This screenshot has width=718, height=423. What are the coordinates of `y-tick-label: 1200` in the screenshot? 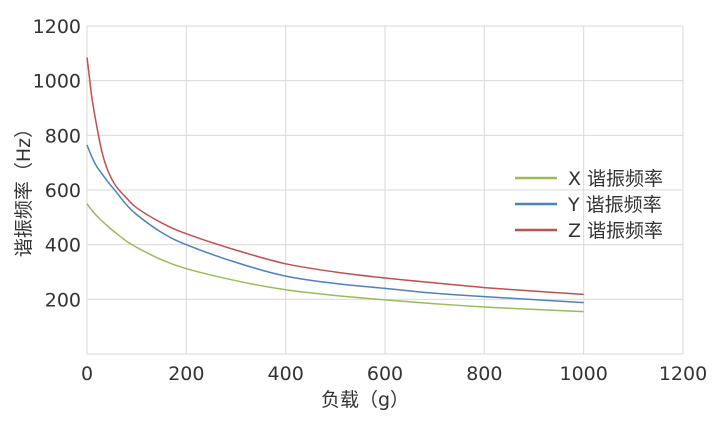 It's located at (57, 27).